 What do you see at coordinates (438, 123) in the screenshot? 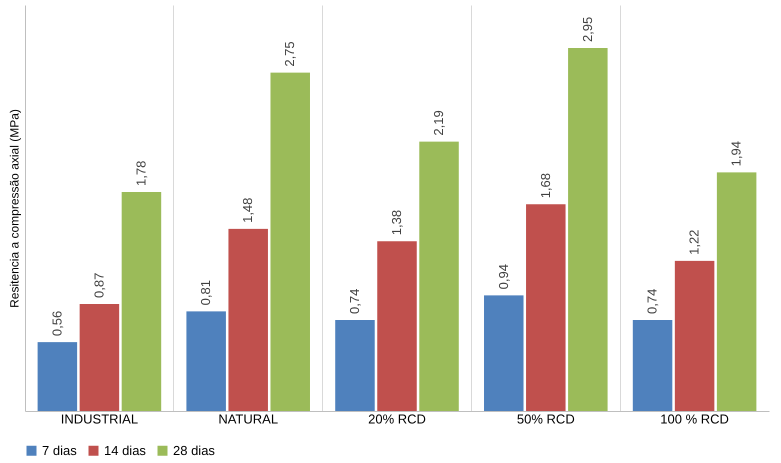
I see `data-label: 2,19` at bounding box center [438, 123].